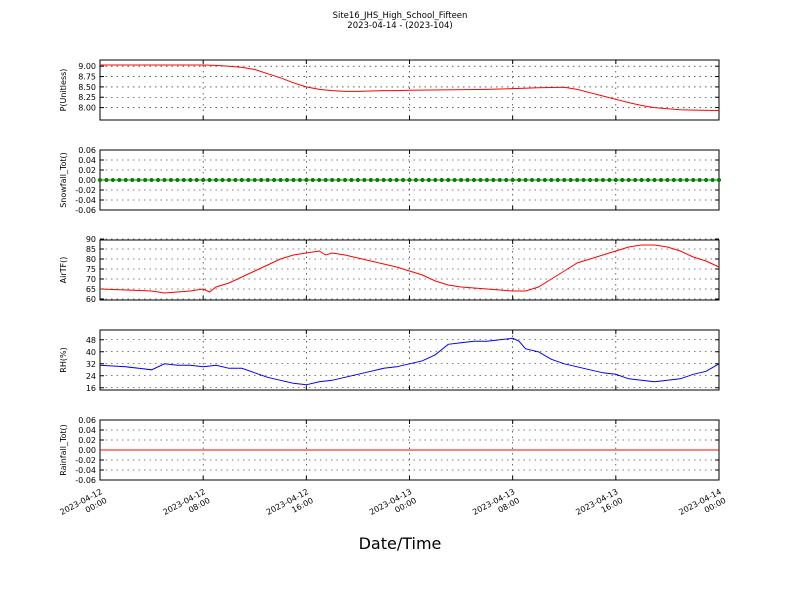 Image resolution: width=800 pixels, height=600 pixels. Describe the element at coordinates (85, 210) in the screenshot. I see `plot-1-ytick-label: -0.06` at that location.